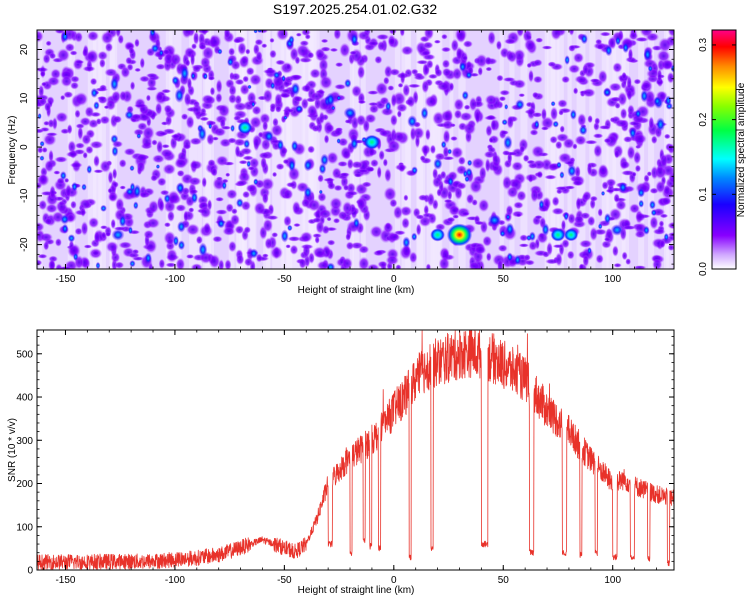  Describe the element at coordinates (24, 527) in the screenshot. I see `snr-y-tick-label: 100` at that location.